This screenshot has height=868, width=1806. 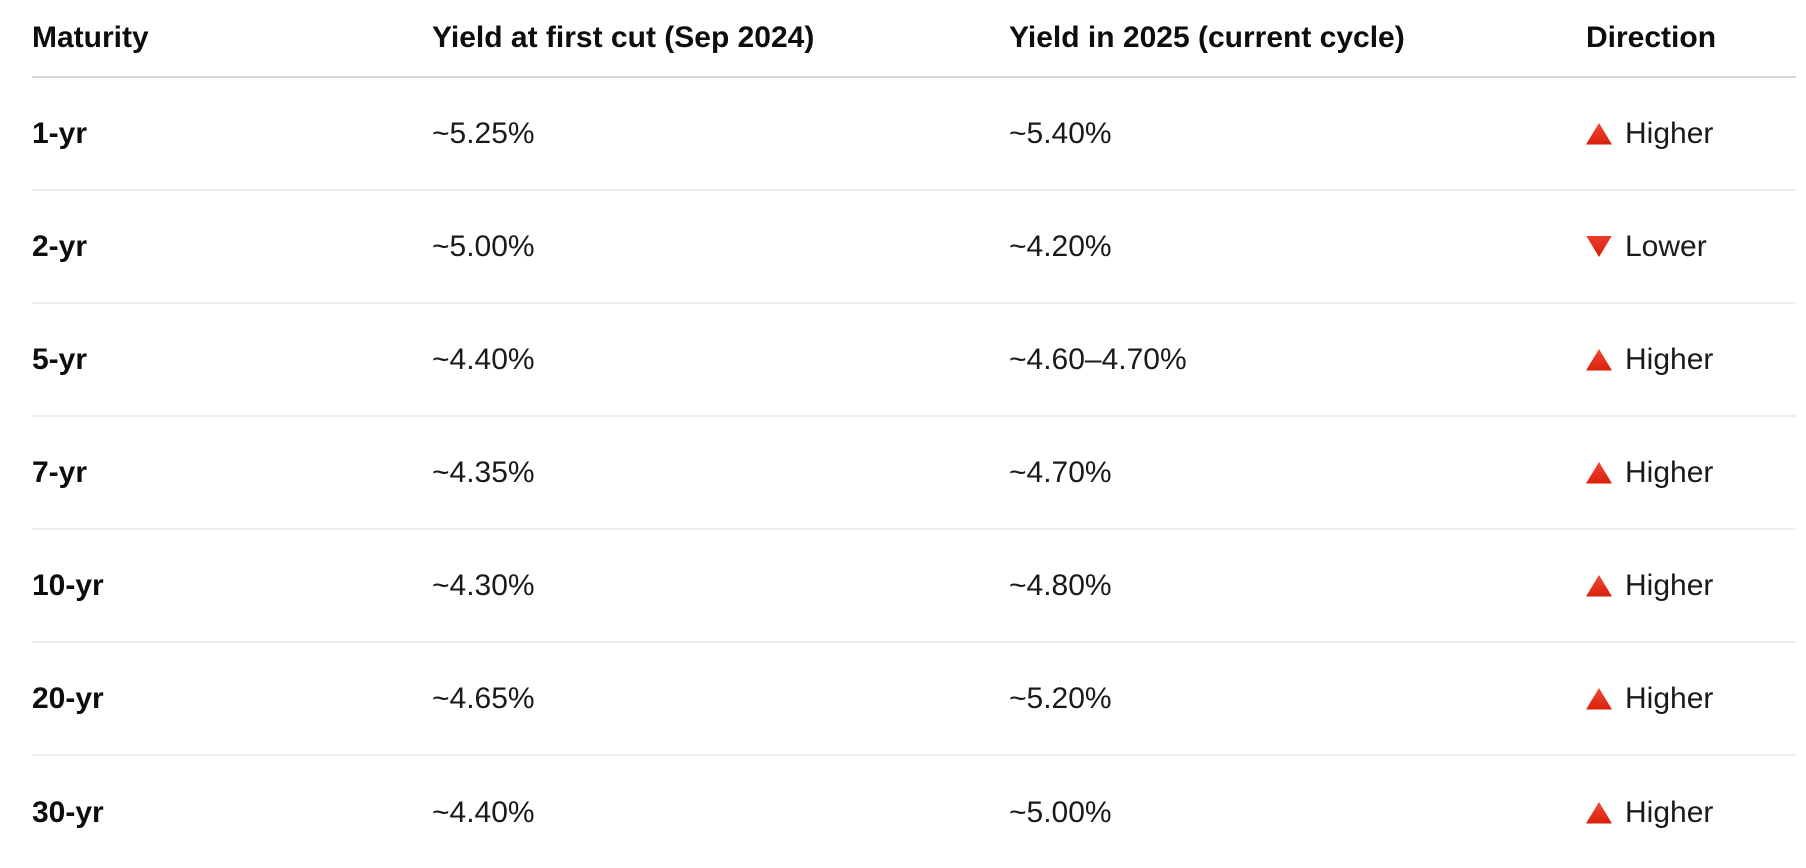 I want to click on maturity-cell: 5-yr, so click(x=60, y=359).